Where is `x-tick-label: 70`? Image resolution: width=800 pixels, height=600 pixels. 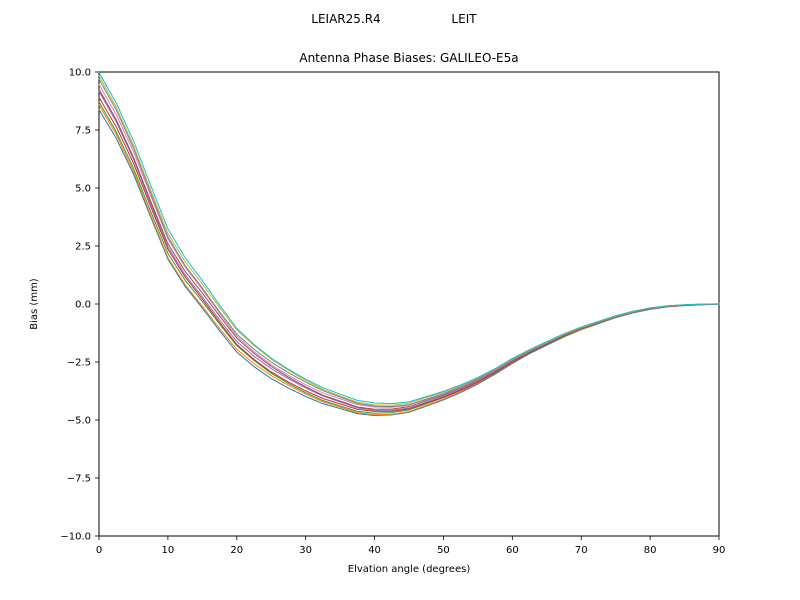
x-tick-label: 70 is located at coordinates (581, 550).